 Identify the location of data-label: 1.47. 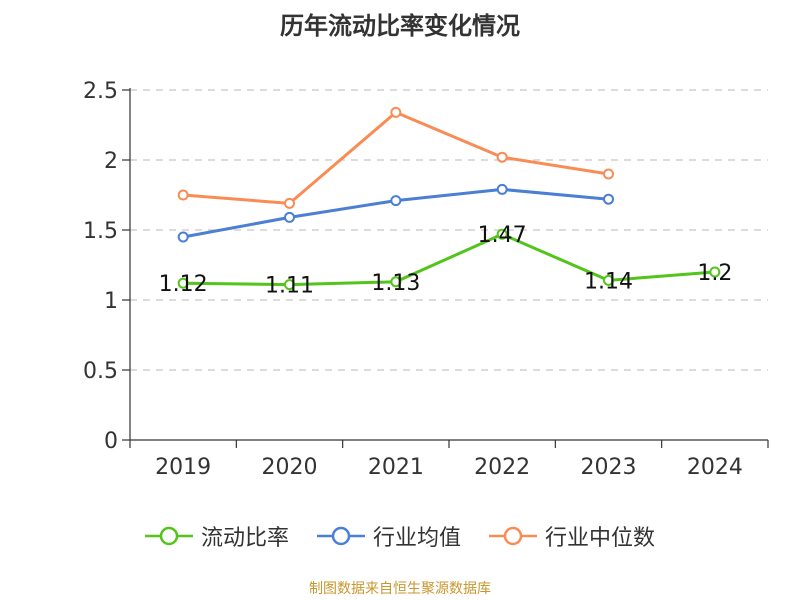
(502, 235).